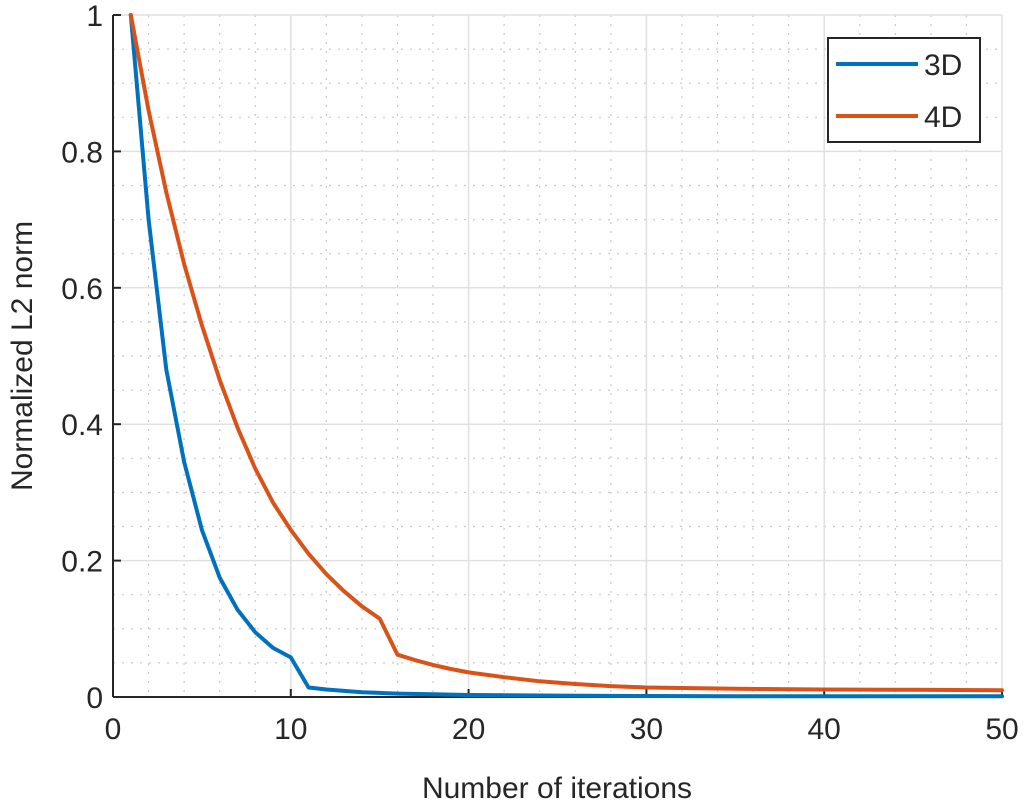 The height and width of the screenshot is (805, 1025). What do you see at coordinates (82, 562) in the screenshot?
I see `y-tick-label: 0.2` at bounding box center [82, 562].